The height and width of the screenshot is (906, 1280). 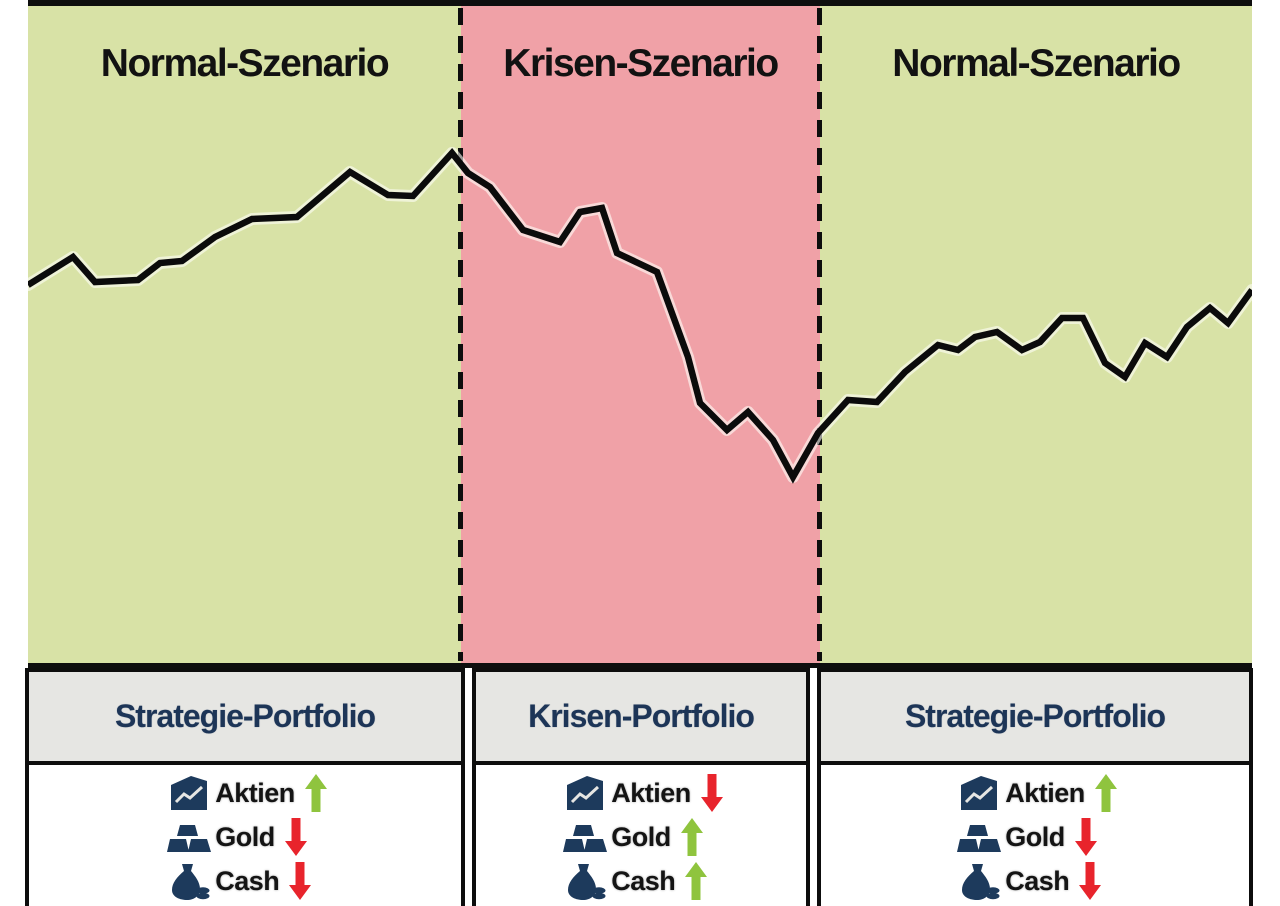 I want to click on portfolio-title: Krisen-Portfolio, so click(x=641, y=716).